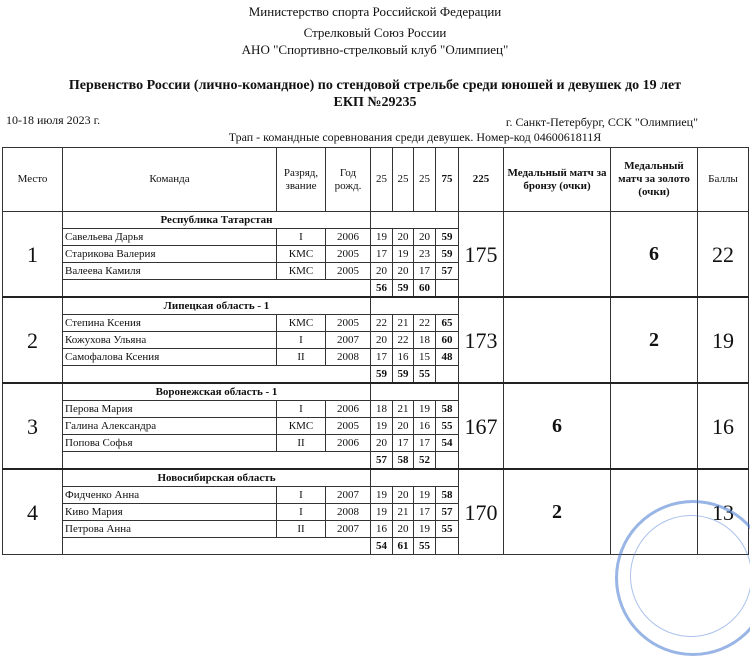 Image resolution: width=750 pixels, height=656 pixels. I want to click on column-header: Медальный матч за бронзу (очки), so click(557, 179).